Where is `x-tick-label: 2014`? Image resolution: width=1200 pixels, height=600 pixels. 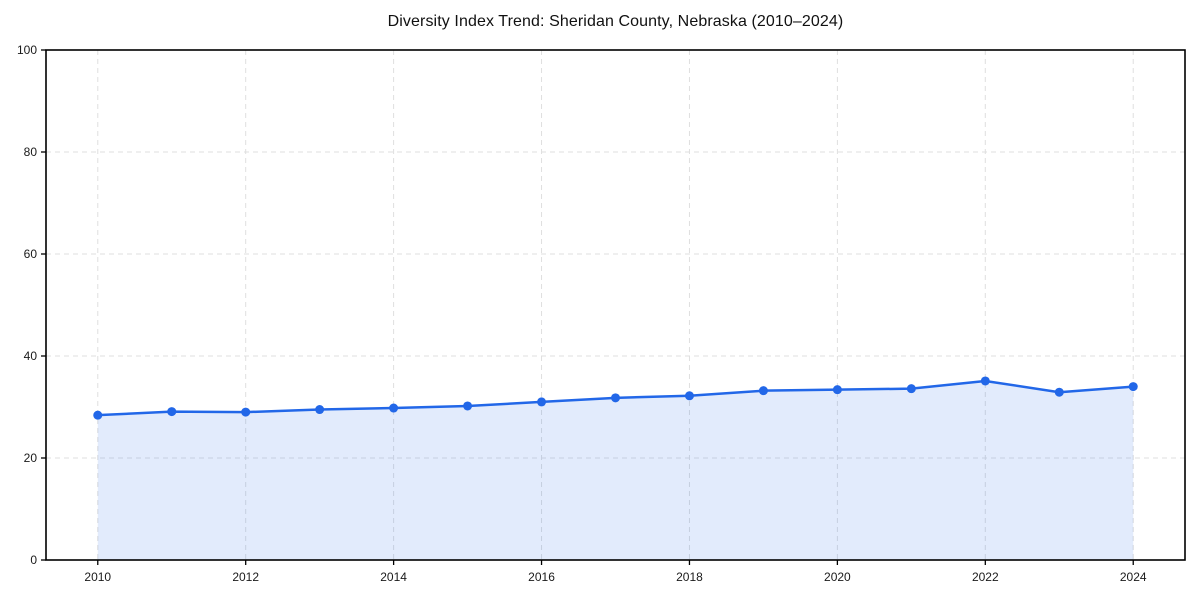
x-tick-label: 2014 is located at coordinates (393, 577).